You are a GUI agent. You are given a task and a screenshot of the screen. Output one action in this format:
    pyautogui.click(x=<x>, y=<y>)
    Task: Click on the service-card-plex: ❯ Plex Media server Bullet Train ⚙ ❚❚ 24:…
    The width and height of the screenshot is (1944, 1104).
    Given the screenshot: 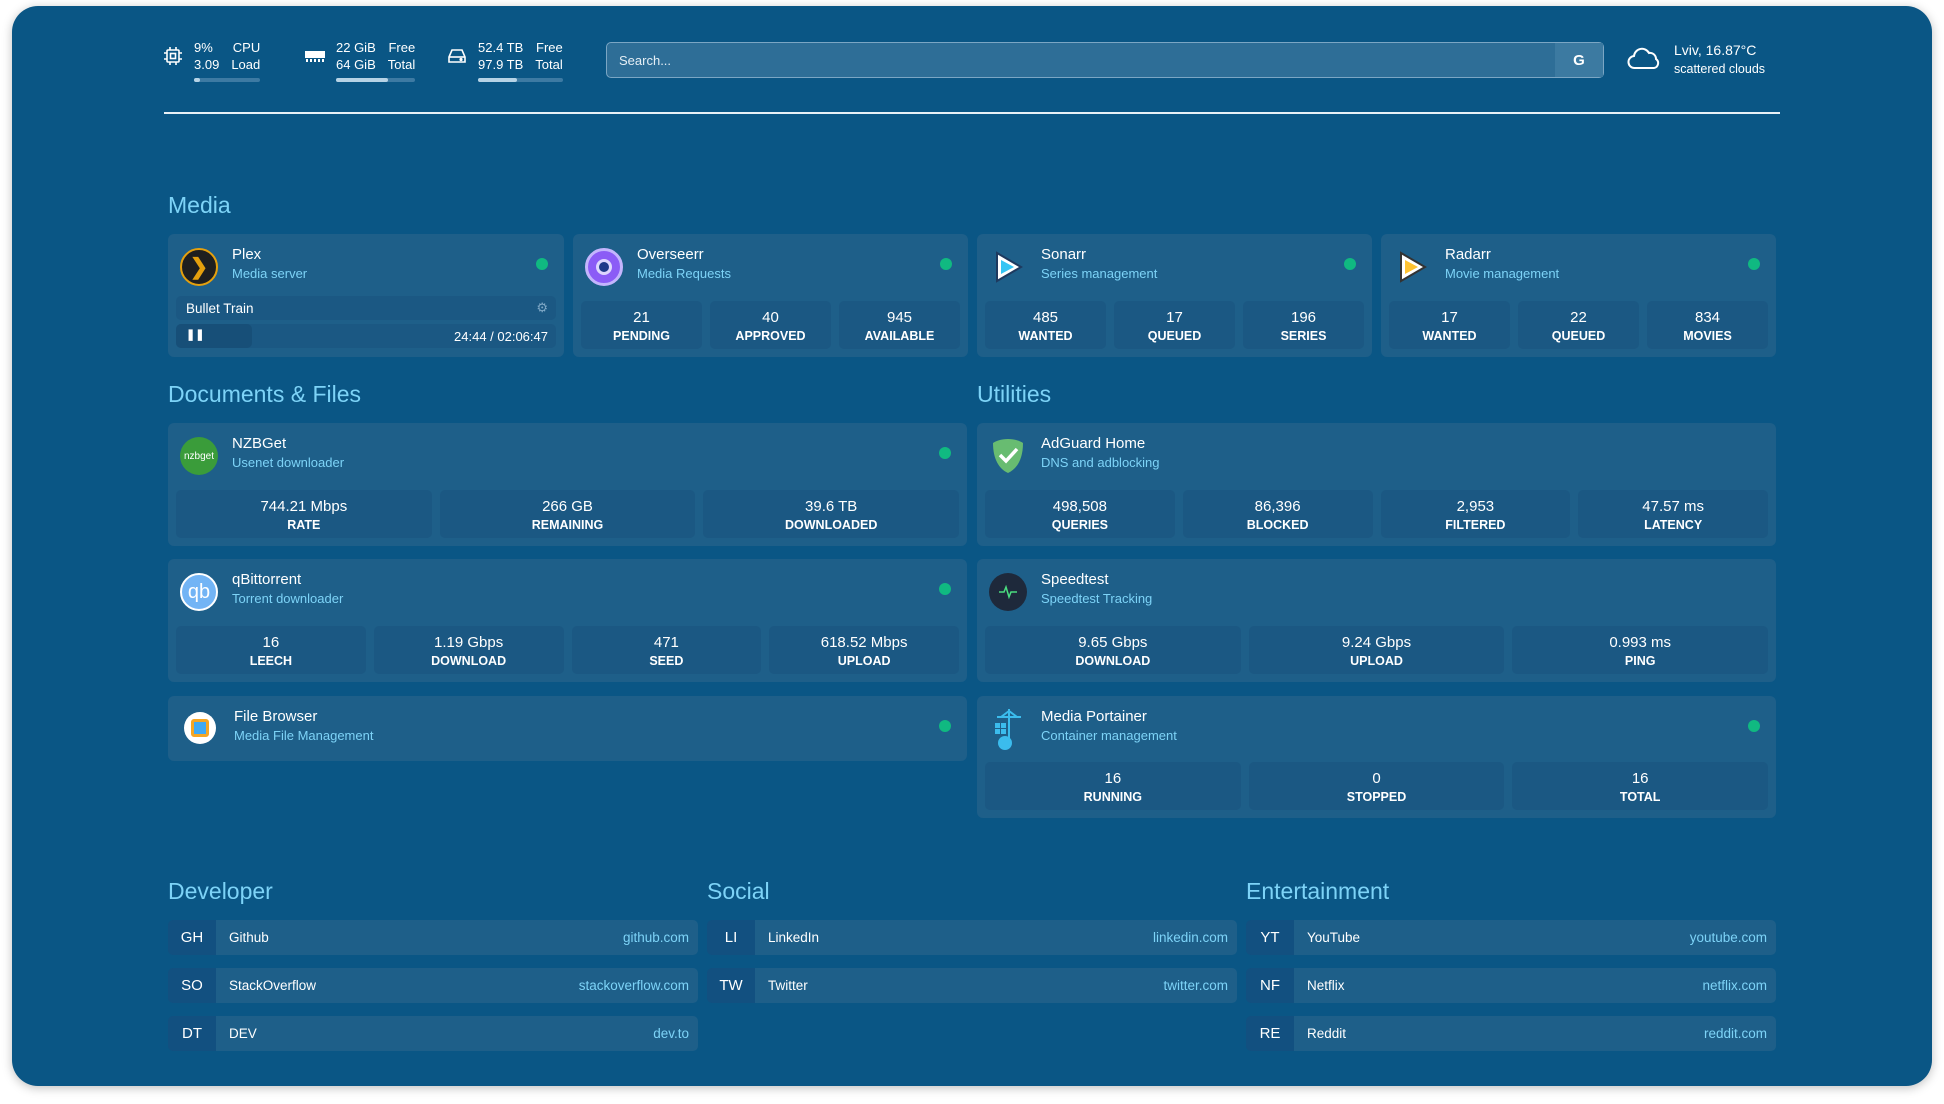 What is the action you would take?
    pyautogui.click(x=366, y=295)
    